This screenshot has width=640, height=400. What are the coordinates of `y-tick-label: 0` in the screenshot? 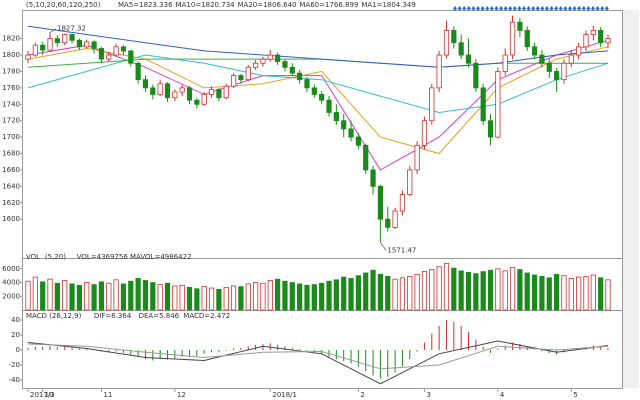 It's located at (18, 350).